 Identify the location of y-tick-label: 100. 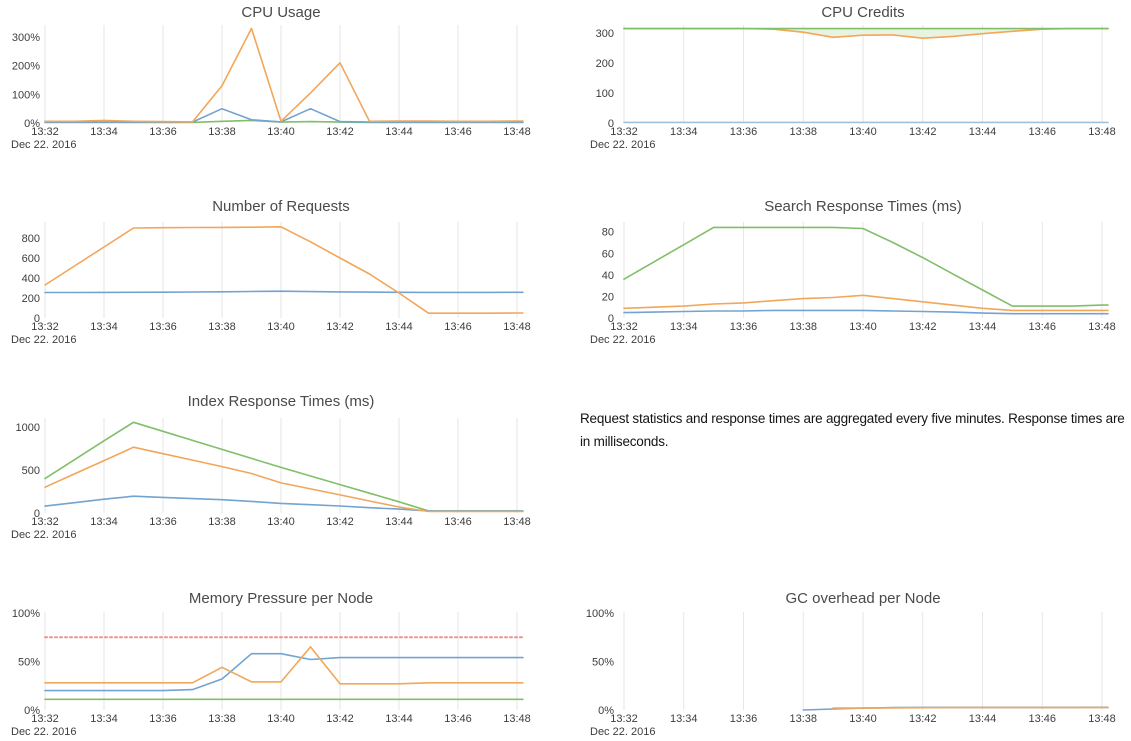
(605, 94).